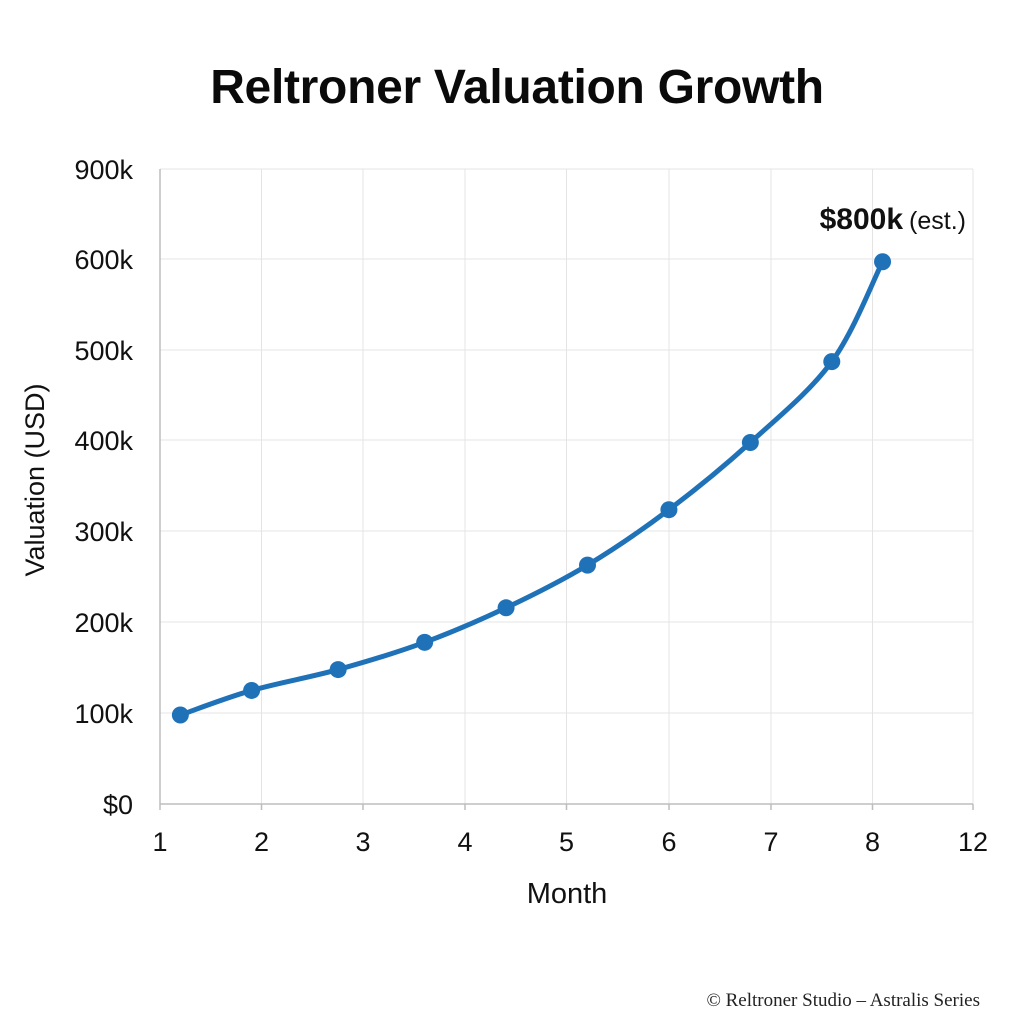  Describe the element at coordinates (103, 260) in the screenshot. I see `y-tick-label: 600k` at that location.